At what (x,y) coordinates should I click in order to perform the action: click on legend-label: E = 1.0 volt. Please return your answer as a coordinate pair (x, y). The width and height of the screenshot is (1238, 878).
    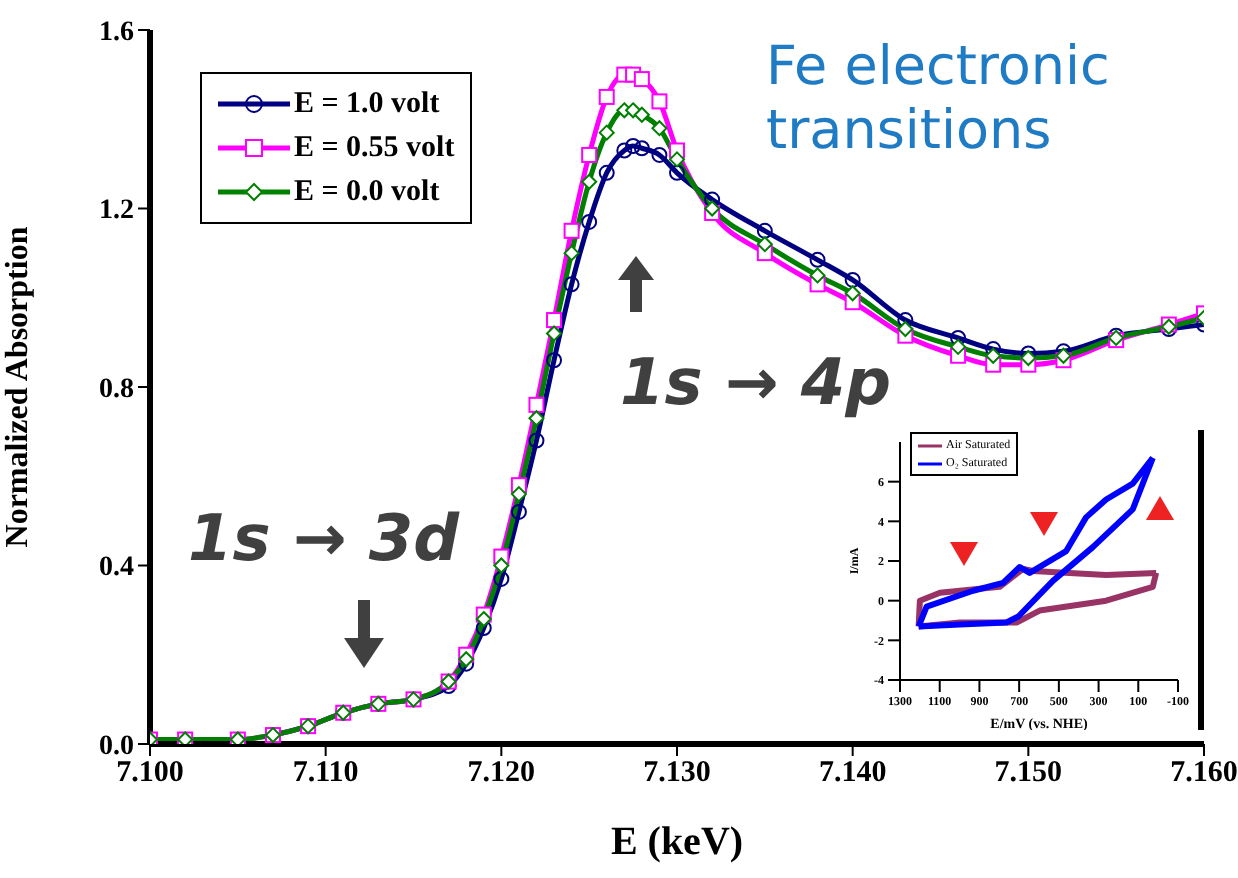
    Looking at the image, I should click on (367, 104).